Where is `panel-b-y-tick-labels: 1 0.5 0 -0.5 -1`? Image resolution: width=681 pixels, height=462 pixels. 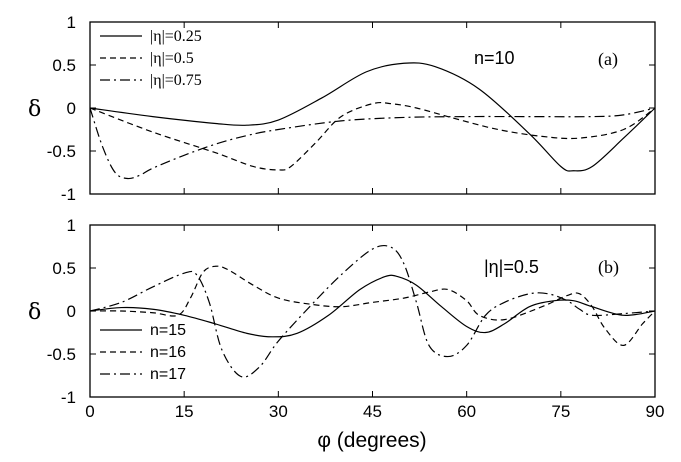 panel-b-y-tick-labels: 1 0.5 0 -0.5 -1 is located at coordinates (61, 311).